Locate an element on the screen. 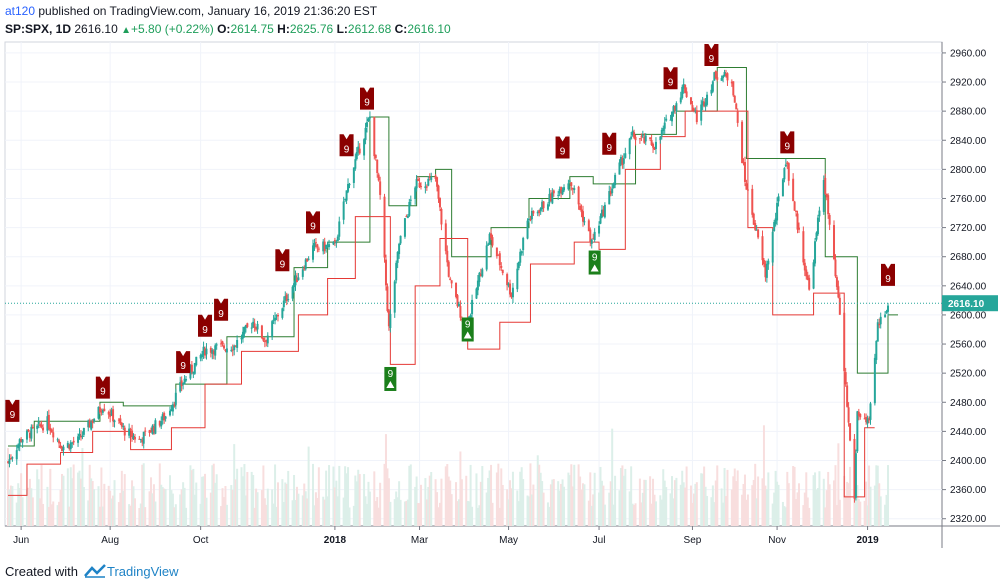 This screenshot has width=1006, height=587. time-axis: Jun Aug Oct 2018 Mar May Jul Sep Nov 2019 is located at coordinates (446, 536).